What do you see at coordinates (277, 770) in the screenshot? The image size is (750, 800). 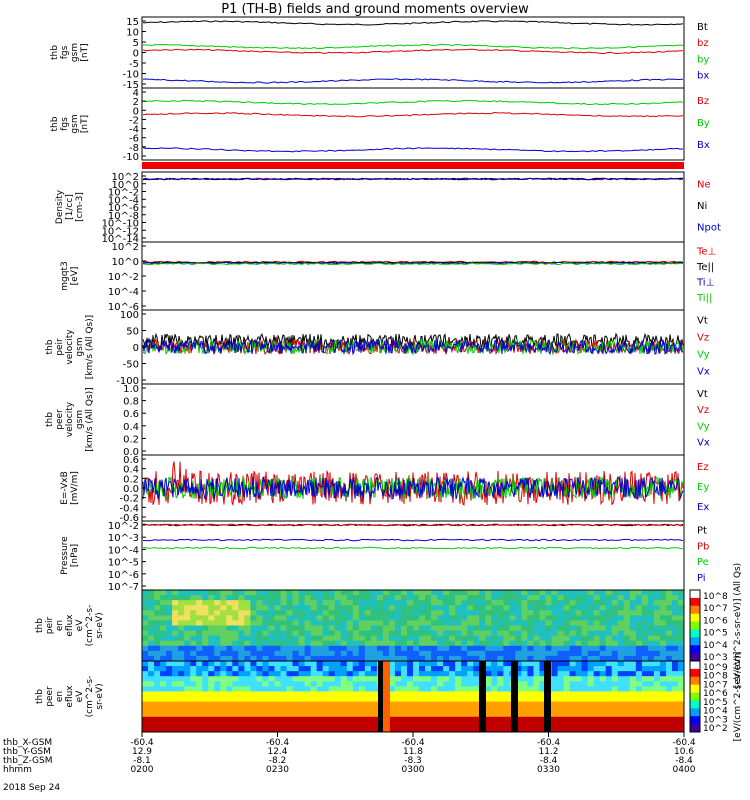 I see `x-row-value: 0230` at bounding box center [277, 770].